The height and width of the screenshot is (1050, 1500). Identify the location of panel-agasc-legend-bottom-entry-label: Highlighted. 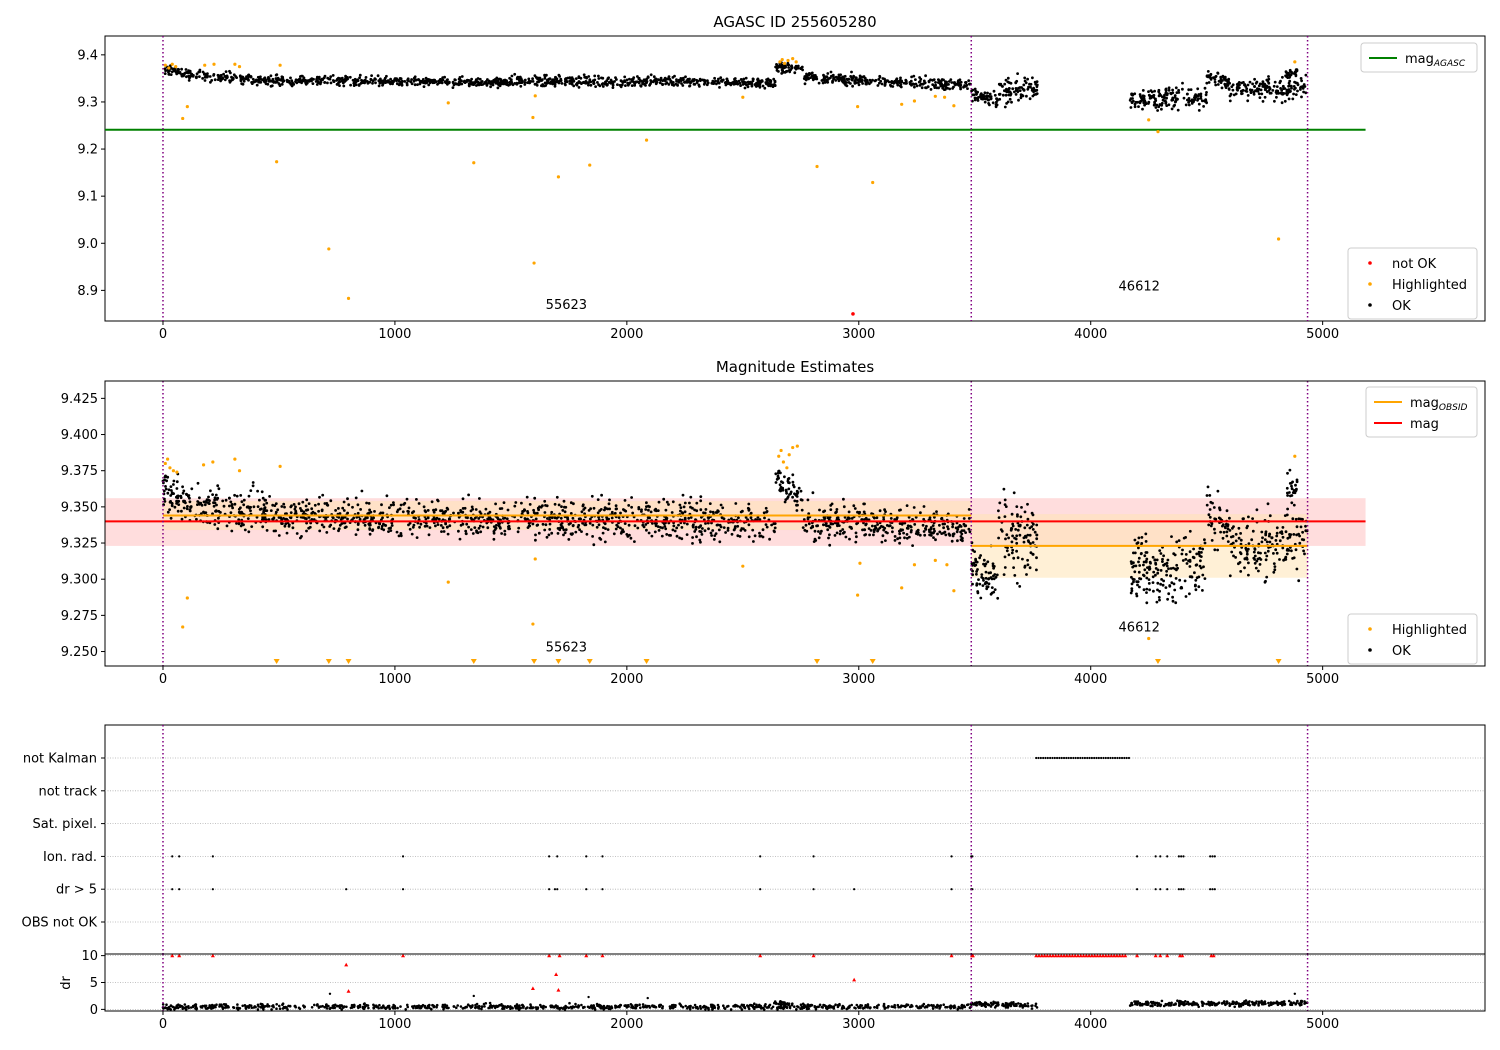
(1429, 285).